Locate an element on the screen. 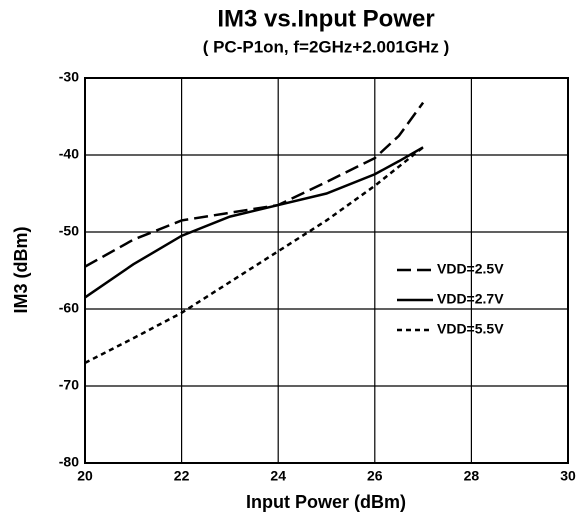  legend-label: VDD=2.7V is located at coordinates (470, 299).